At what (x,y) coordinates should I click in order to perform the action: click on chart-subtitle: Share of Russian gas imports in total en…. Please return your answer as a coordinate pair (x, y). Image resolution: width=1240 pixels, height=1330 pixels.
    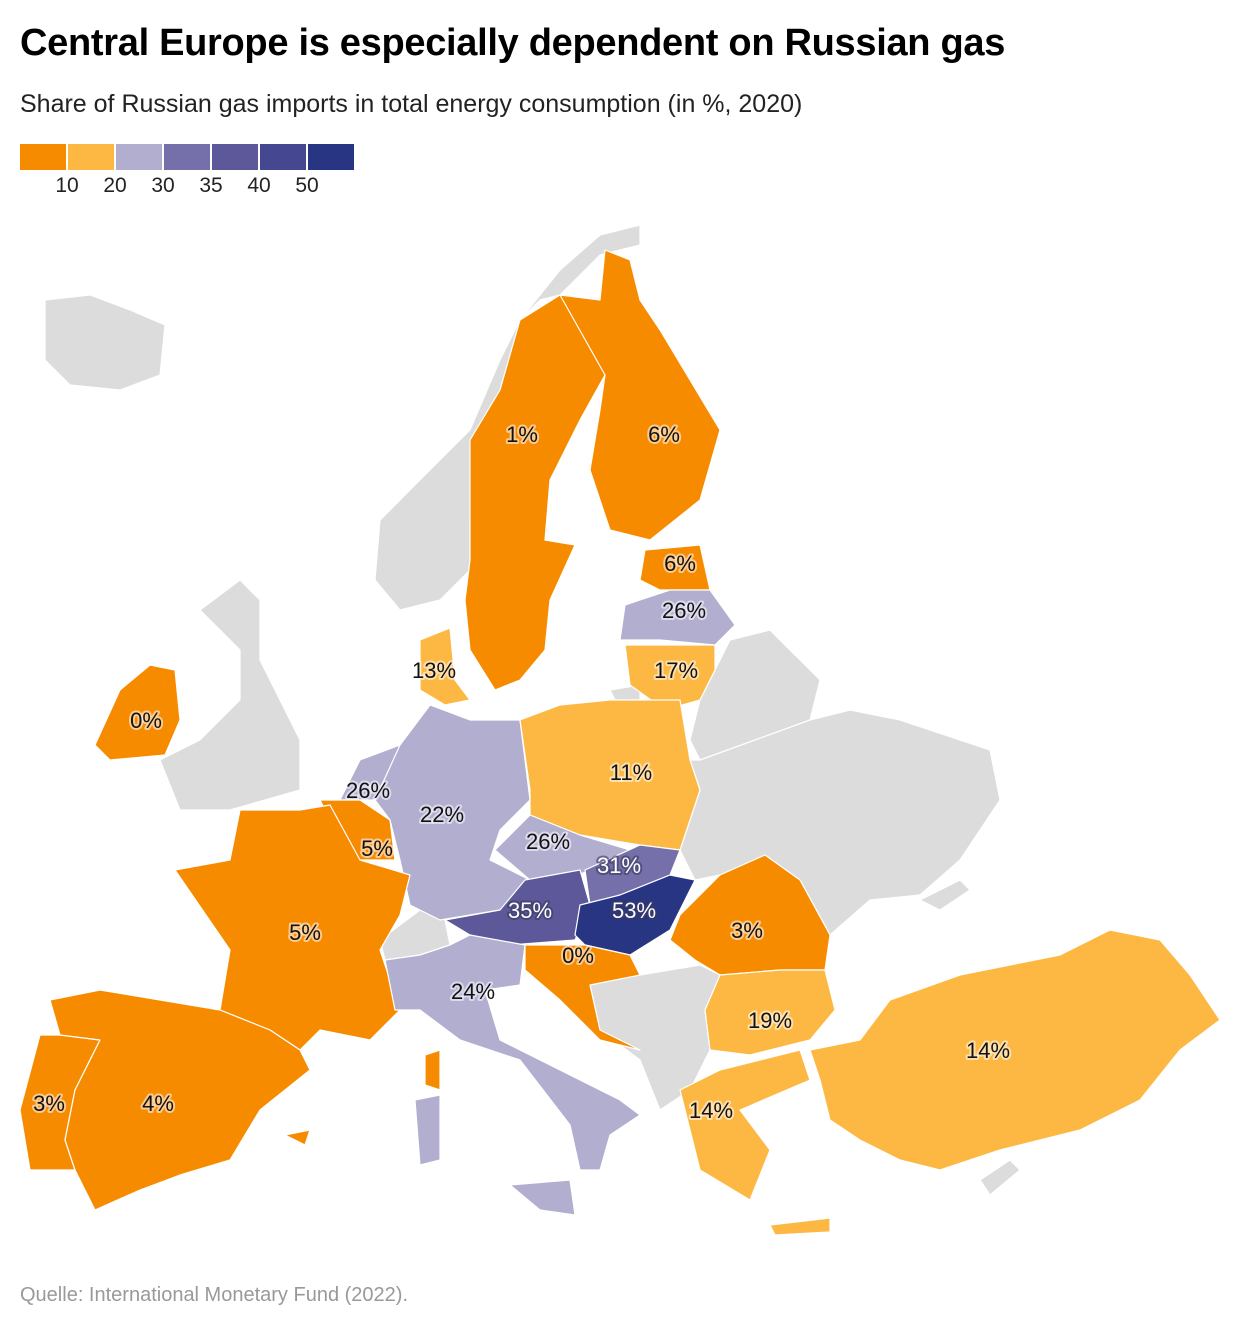
    Looking at the image, I should click on (411, 104).